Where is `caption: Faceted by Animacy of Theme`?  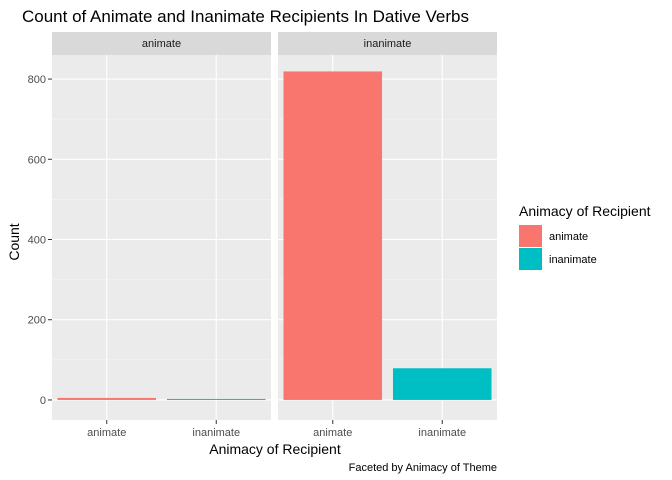 caption: Faceted by Animacy of Theme is located at coordinates (423, 468).